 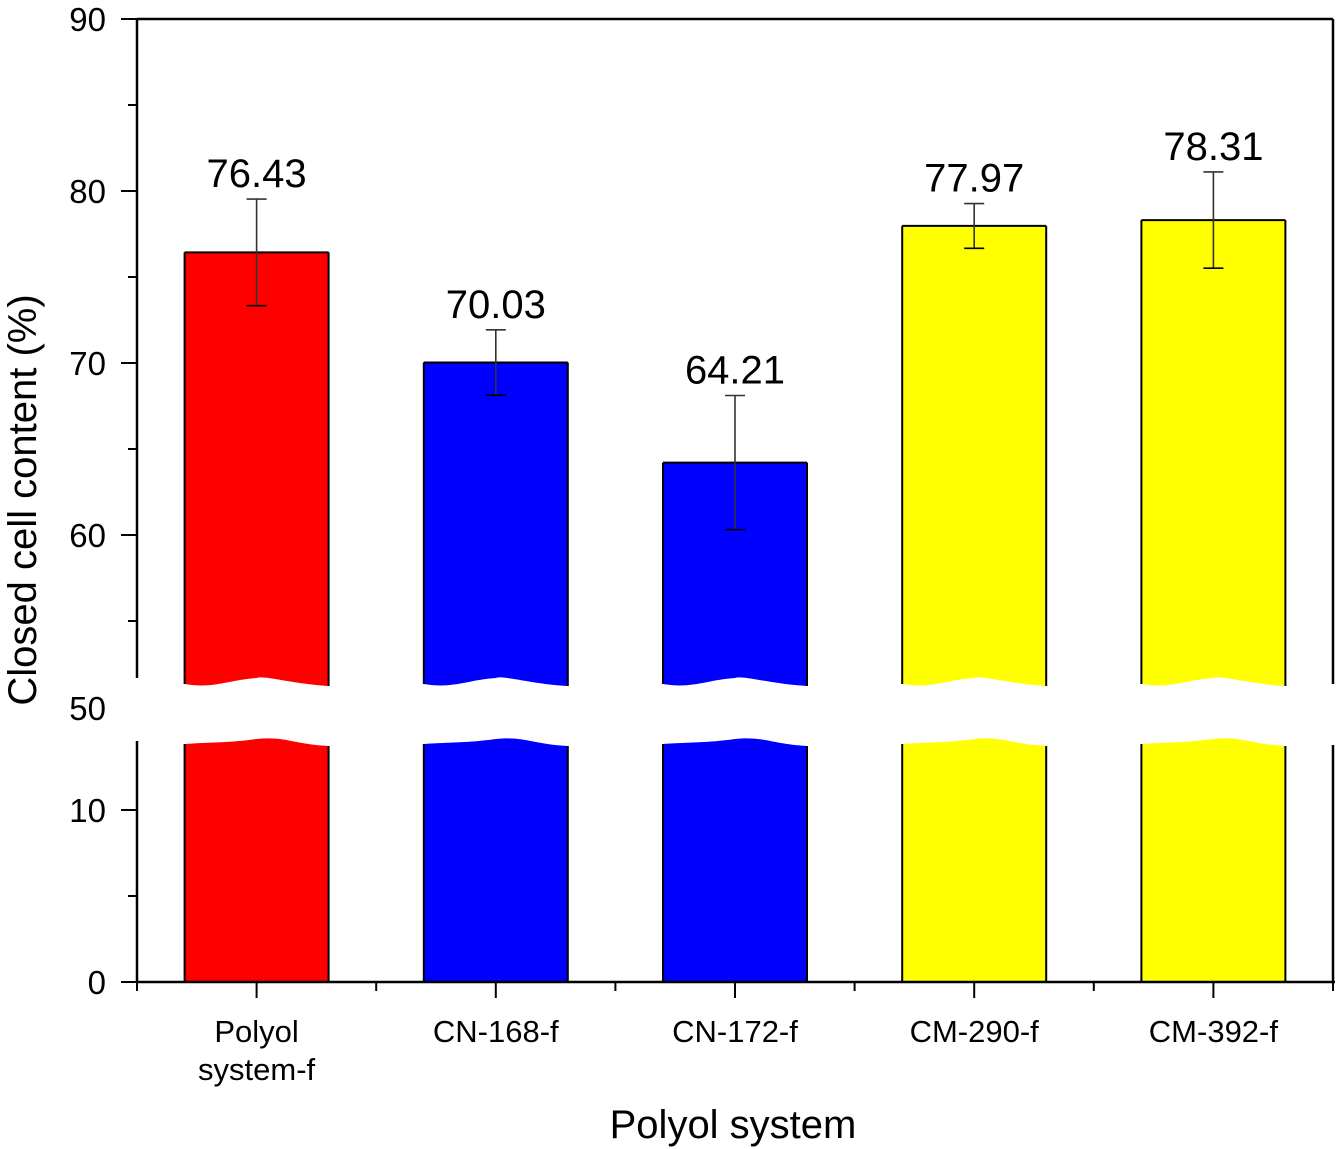 I want to click on x-axis-title: Polyol system, so click(x=733, y=1125).